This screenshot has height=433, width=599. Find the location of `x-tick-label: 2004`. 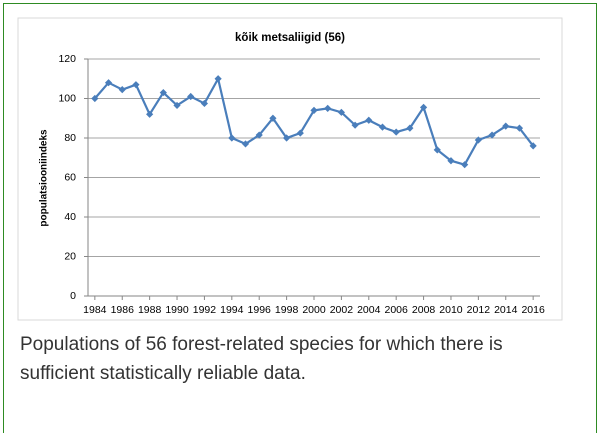

x-tick-label: 2004 is located at coordinates (369, 310).